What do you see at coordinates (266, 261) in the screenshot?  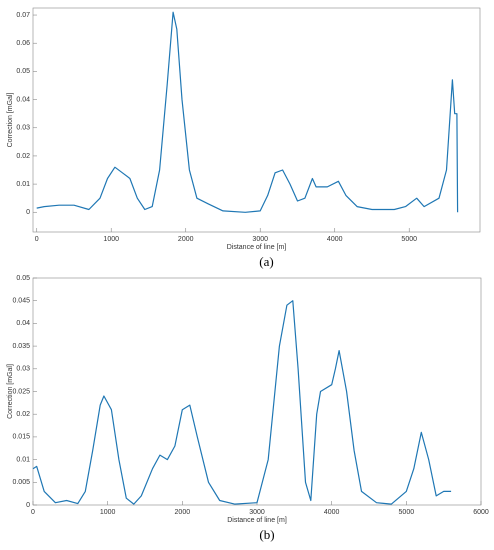 I see `caption: (a)` at bounding box center [266, 261].